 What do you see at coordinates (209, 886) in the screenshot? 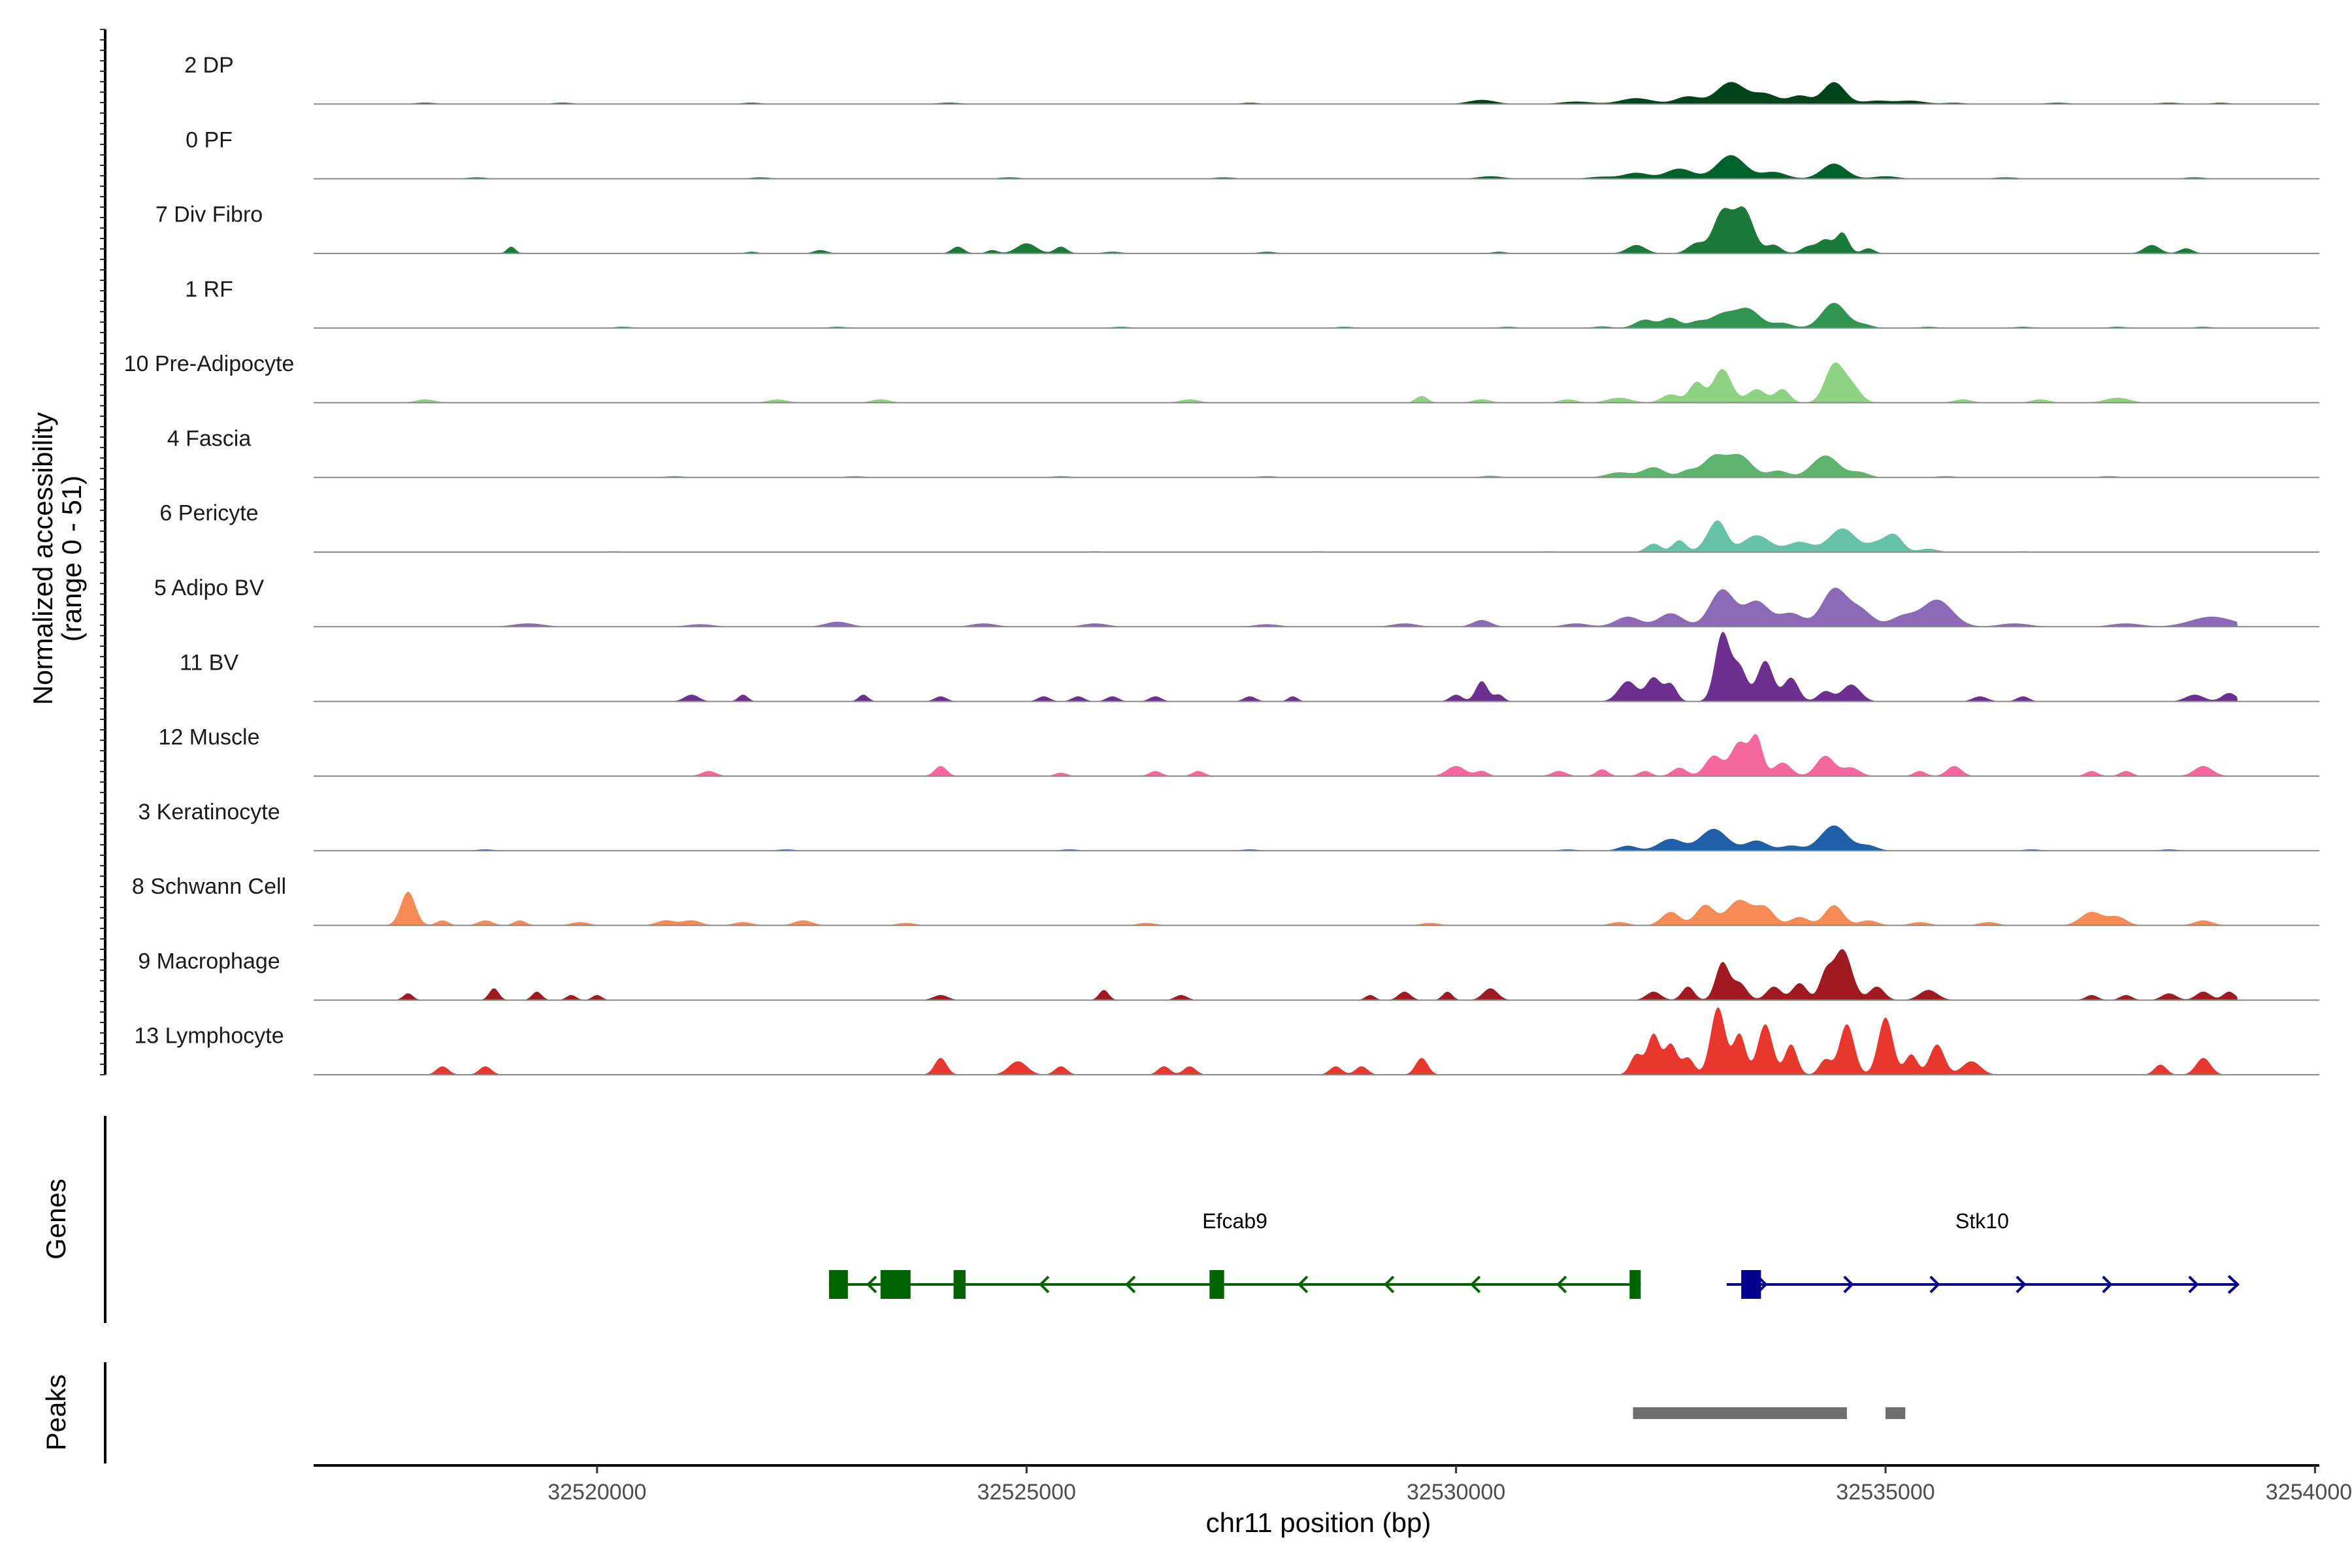
I see `track-label-8-schwann-cell: 8 Schwann Cell` at bounding box center [209, 886].